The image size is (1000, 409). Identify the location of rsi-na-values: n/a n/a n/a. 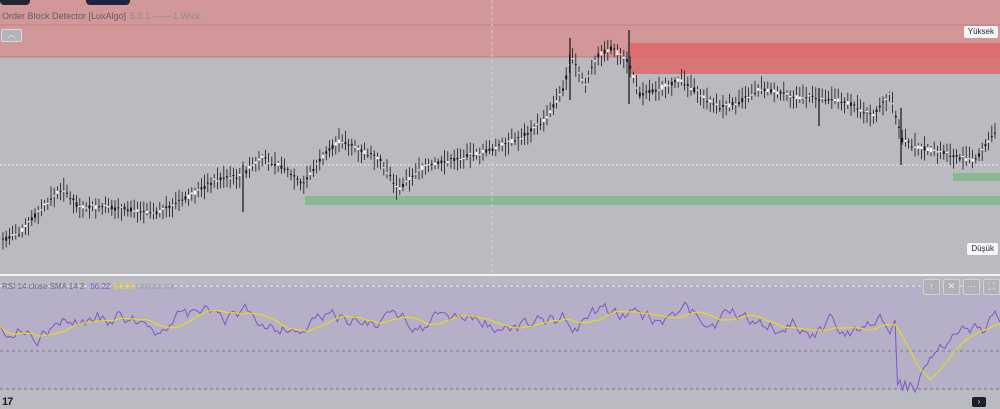
(155, 286).